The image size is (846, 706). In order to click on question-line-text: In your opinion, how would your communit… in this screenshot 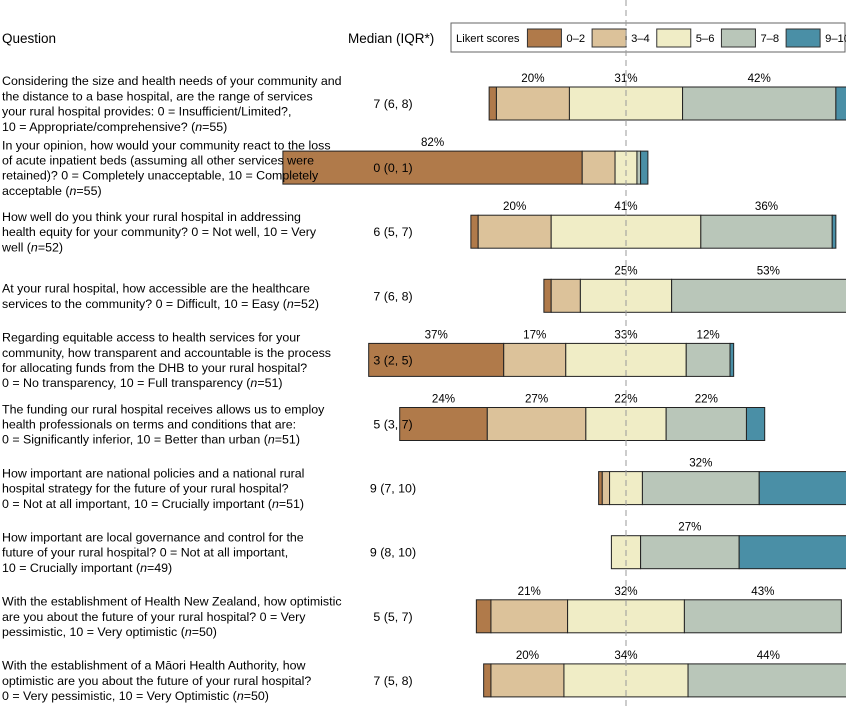, I will do `click(166, 145)`.